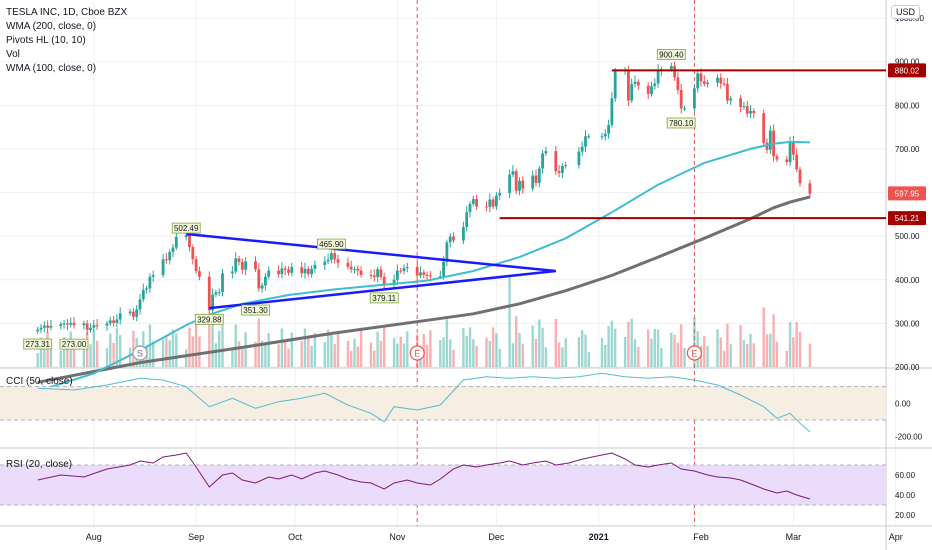  Describe the element at coordinates (94, 537) in the screenshot. I see `time-tick-label: Aug` at that location.